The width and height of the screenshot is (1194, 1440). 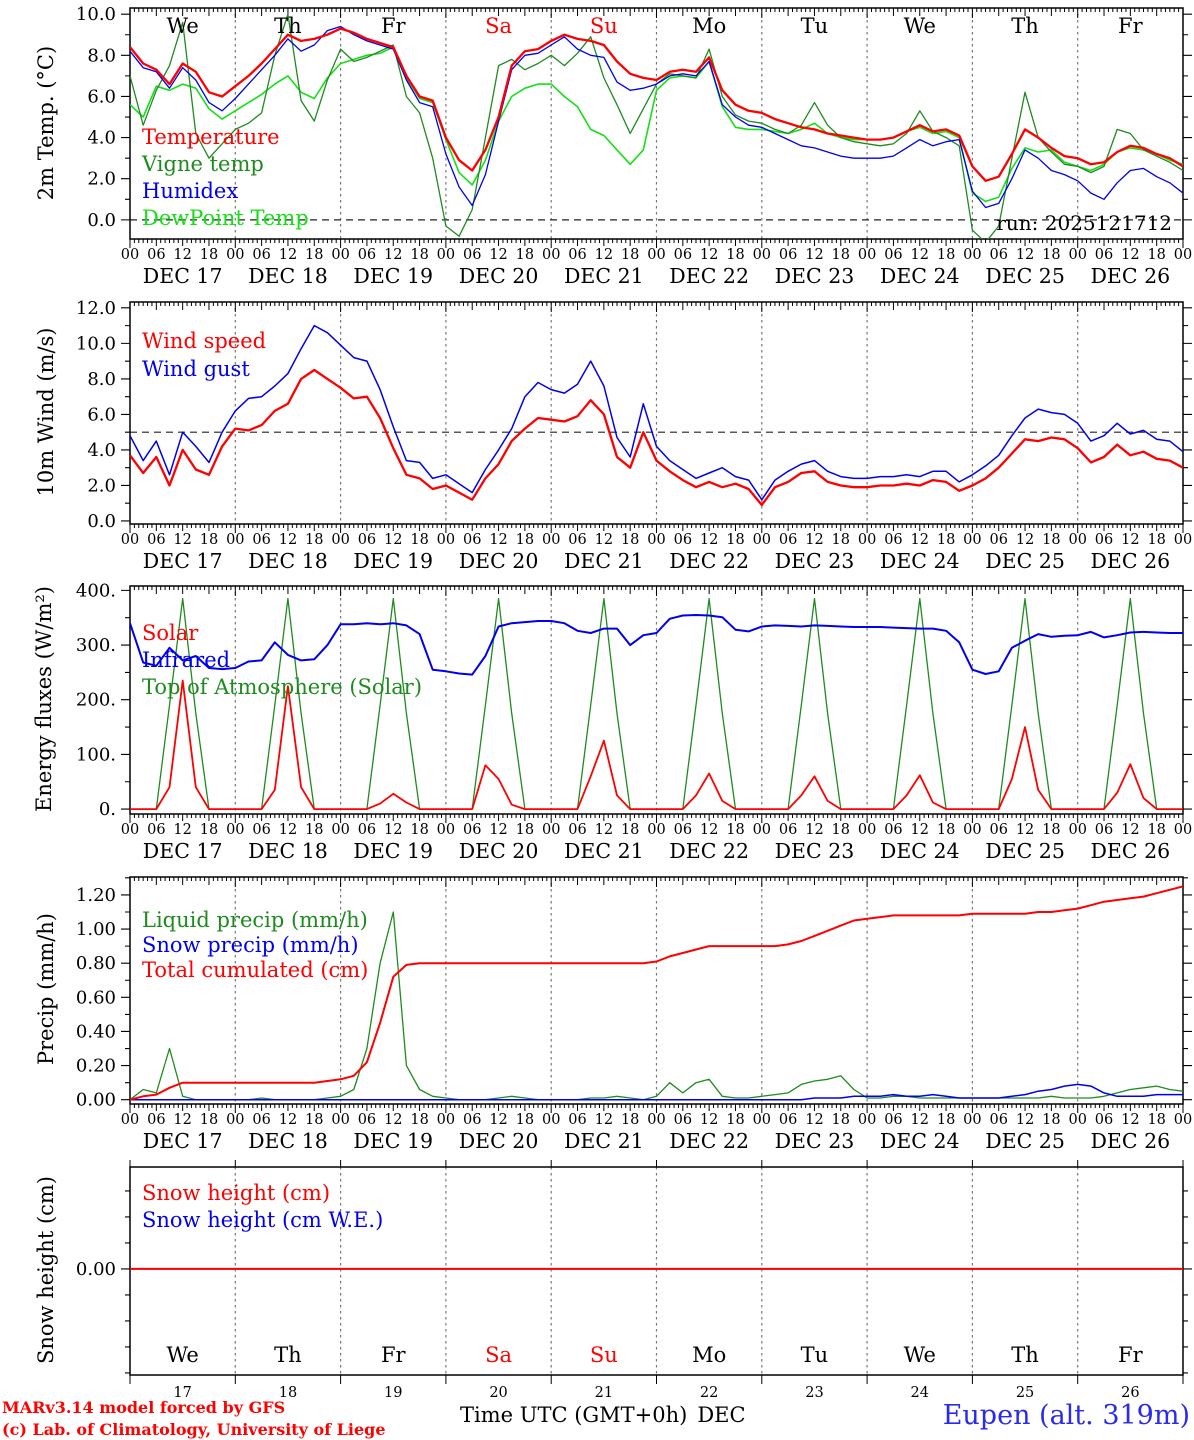 What do you see at coordinates (1025, 26) in the screenshot?
I see `weekday-label: Th` at bounding box center [1025, 26].